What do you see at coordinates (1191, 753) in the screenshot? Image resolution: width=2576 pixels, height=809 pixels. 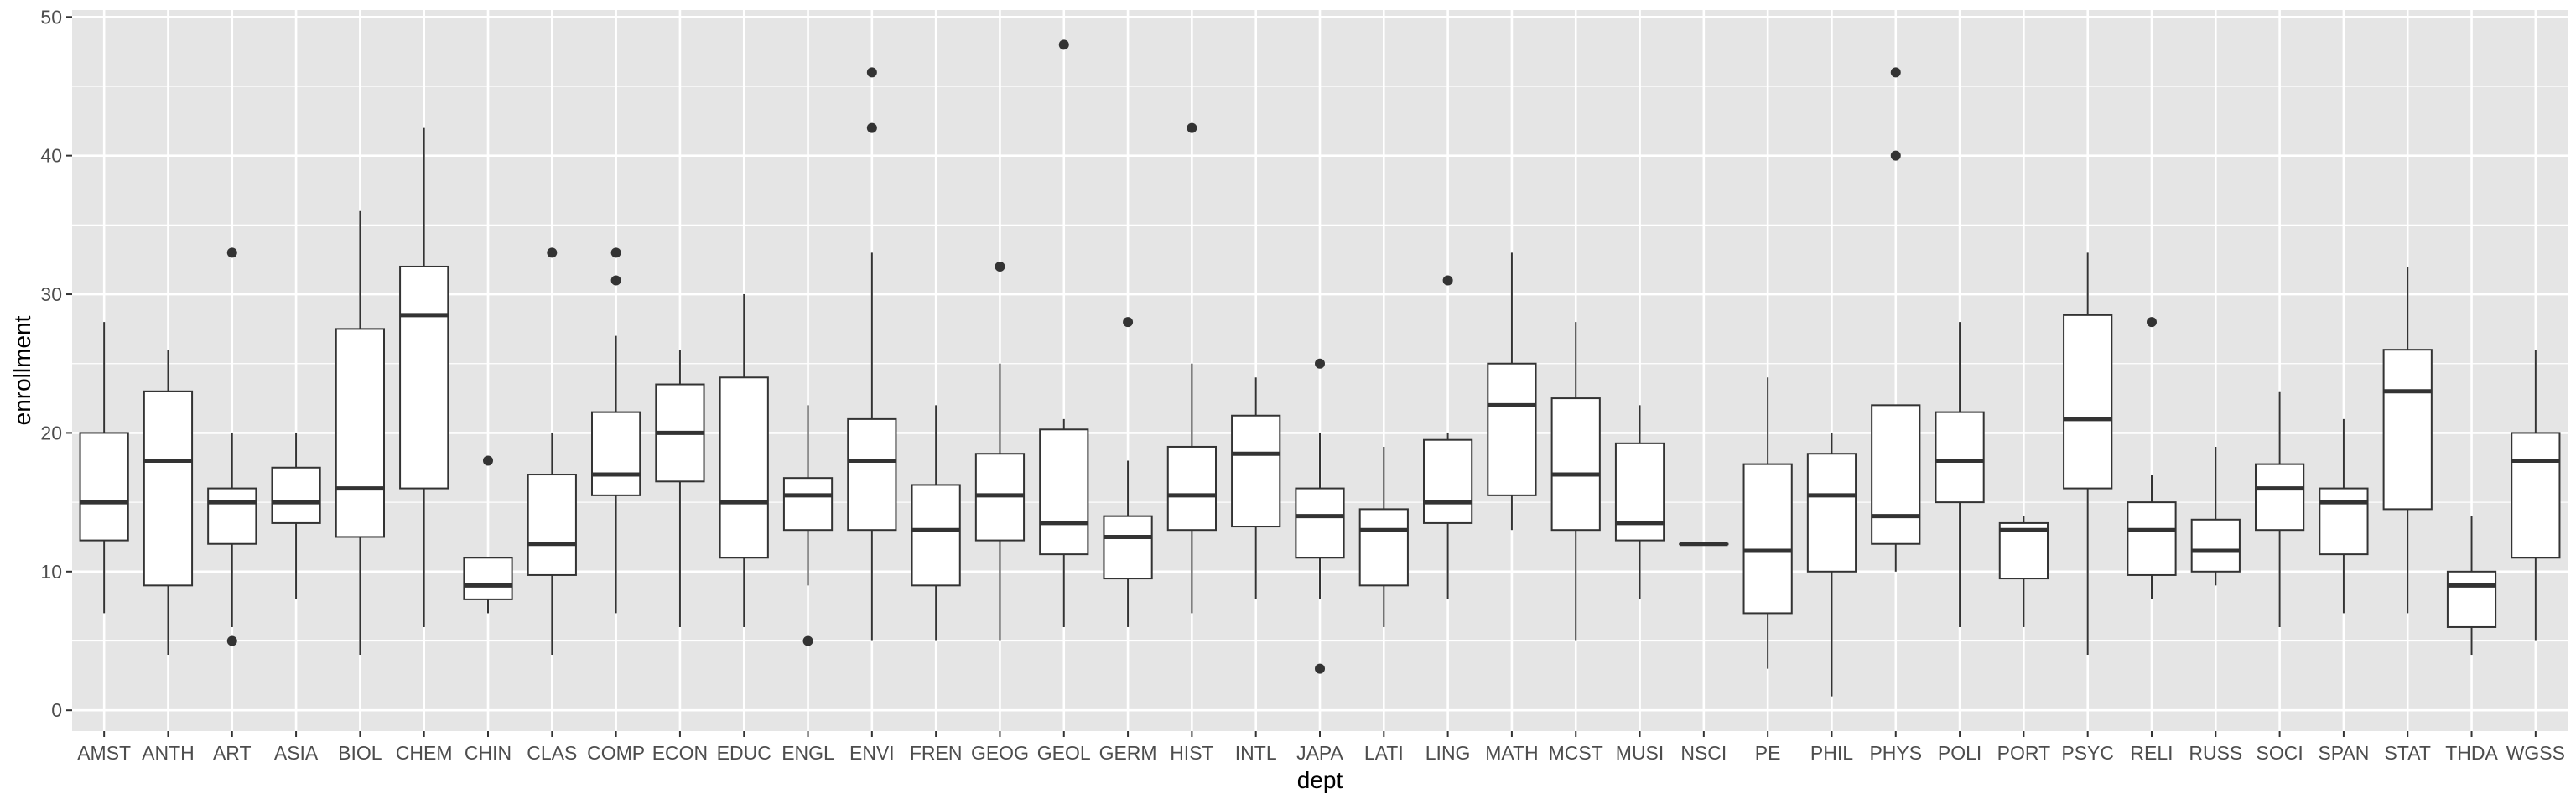 I see `x-tick-label: HIST` at bounding box center [1191, 753].